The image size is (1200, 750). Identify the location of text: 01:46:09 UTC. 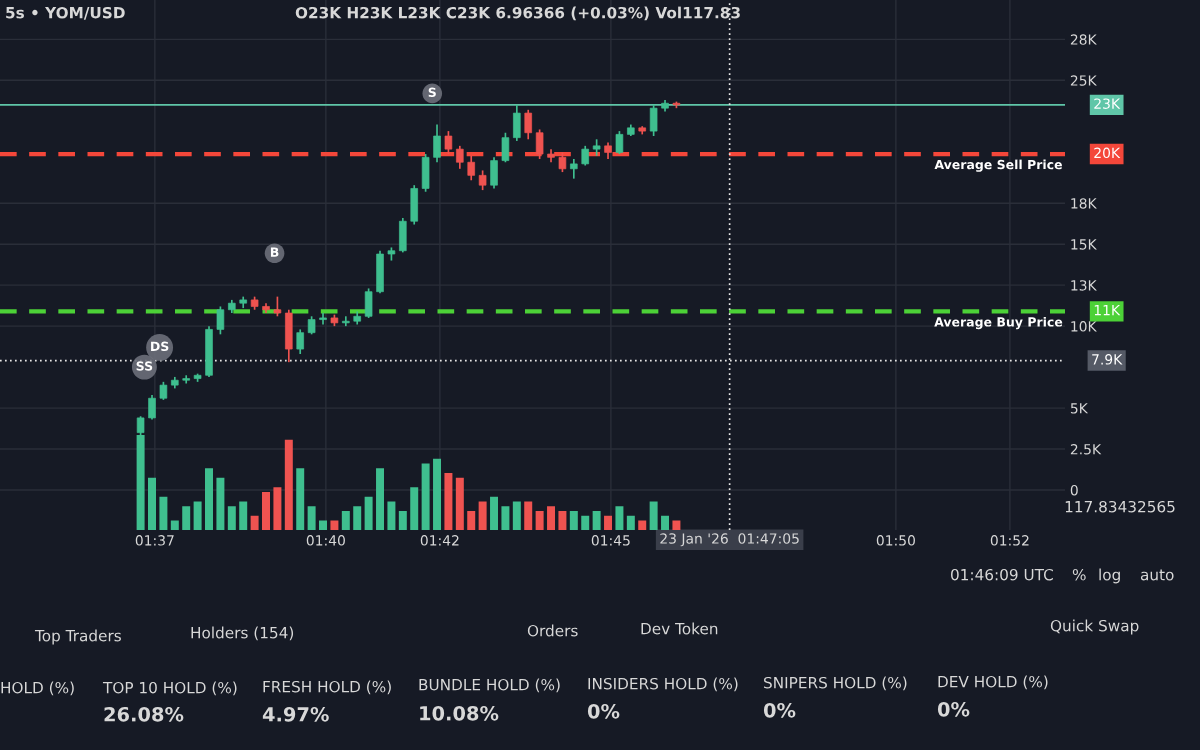
(1002, 574).